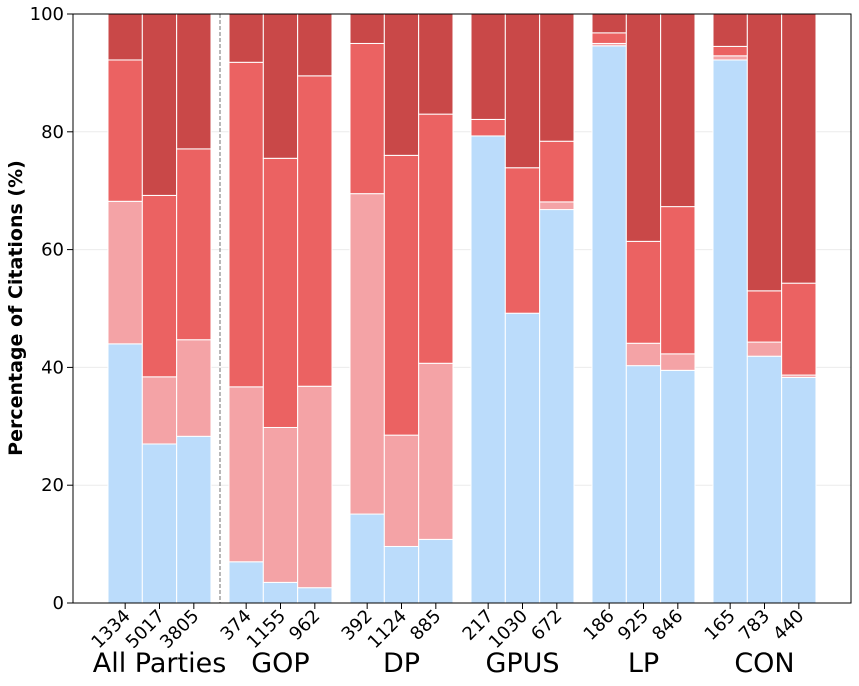  What do you see at coordinates (522, 663) in the screenshot?
I see `group-label: GPUS` at bounding box center [522, 663].